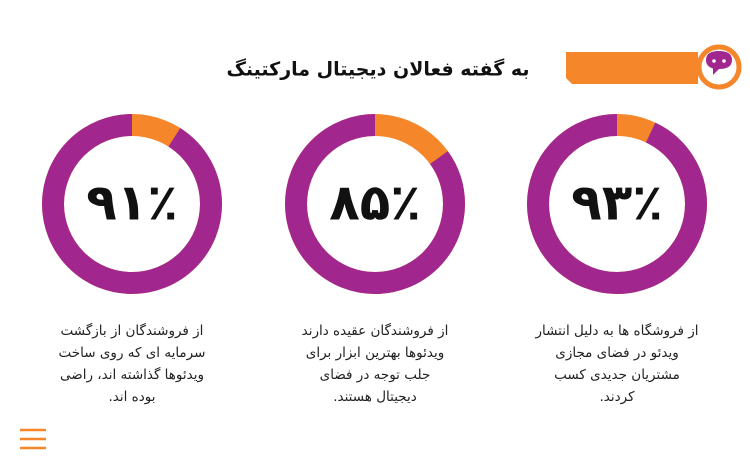  I want to click on value-label: ۹۱٪, so click(132, 203).